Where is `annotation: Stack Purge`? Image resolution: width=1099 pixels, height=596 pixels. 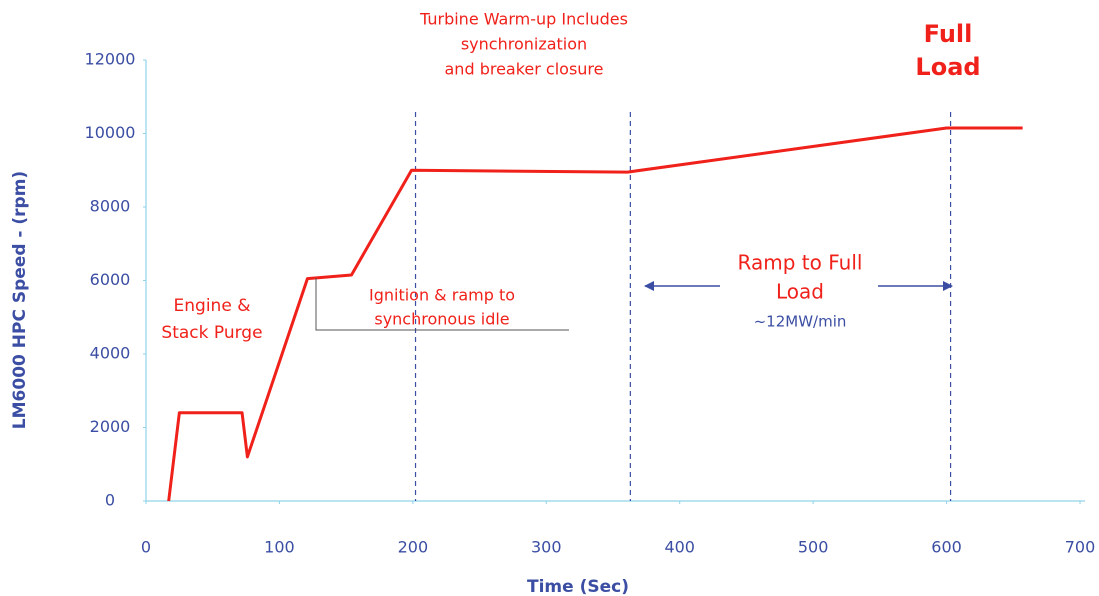
annotation: Stack Purge is located at coordinates (211, 333).